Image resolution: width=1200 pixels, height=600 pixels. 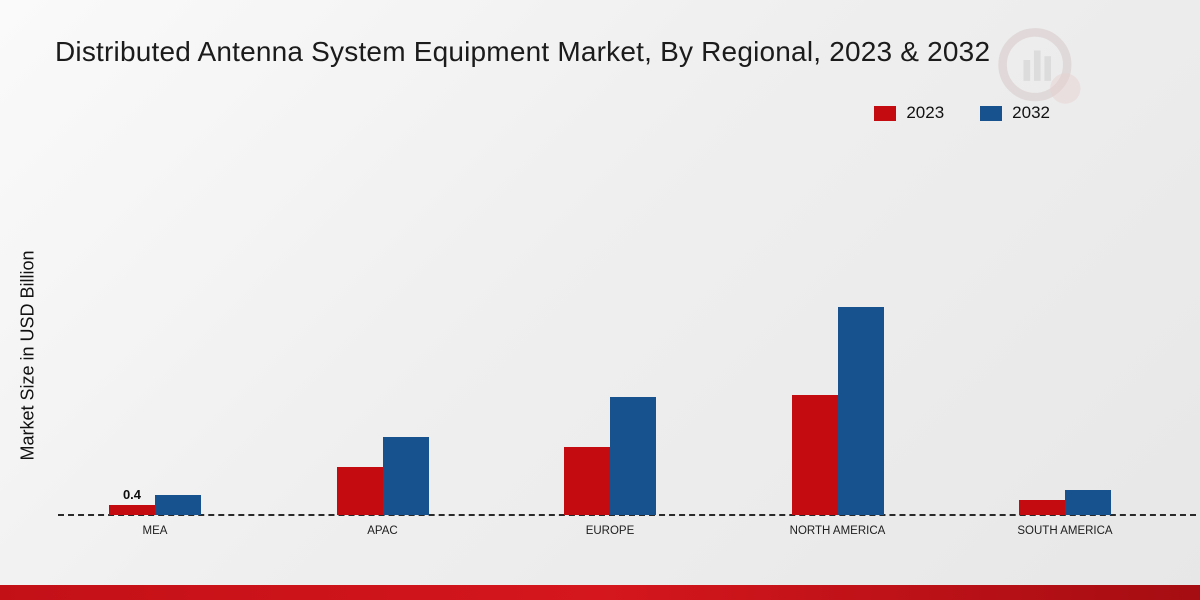 I want to click on bar-2032-europe, so click(x=633, y=456).